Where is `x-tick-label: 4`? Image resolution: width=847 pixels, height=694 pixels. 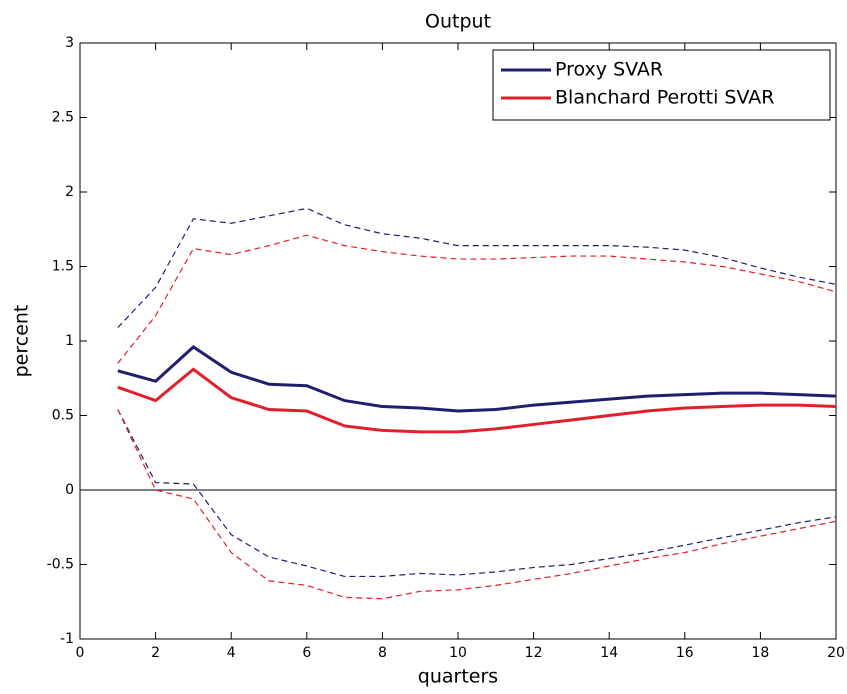 x-tick-label: 4 is located at coordinates (231, 653).